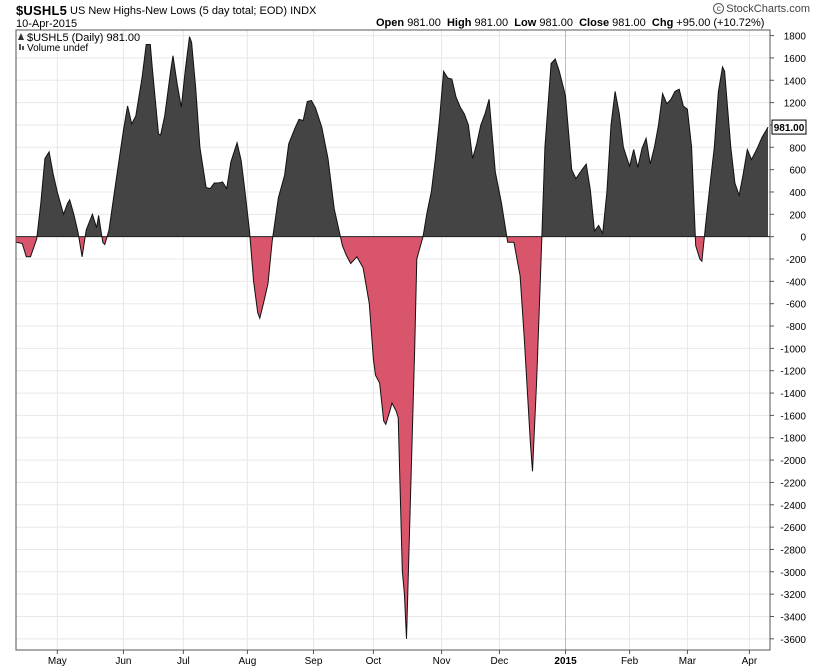 The height and width of the screenshot is (668, 820). What do you see at coordinates (720, 23) in the screenshot?
I see `chg-value: +95.00 (+10.72%)` at bounding box center [720, 23].